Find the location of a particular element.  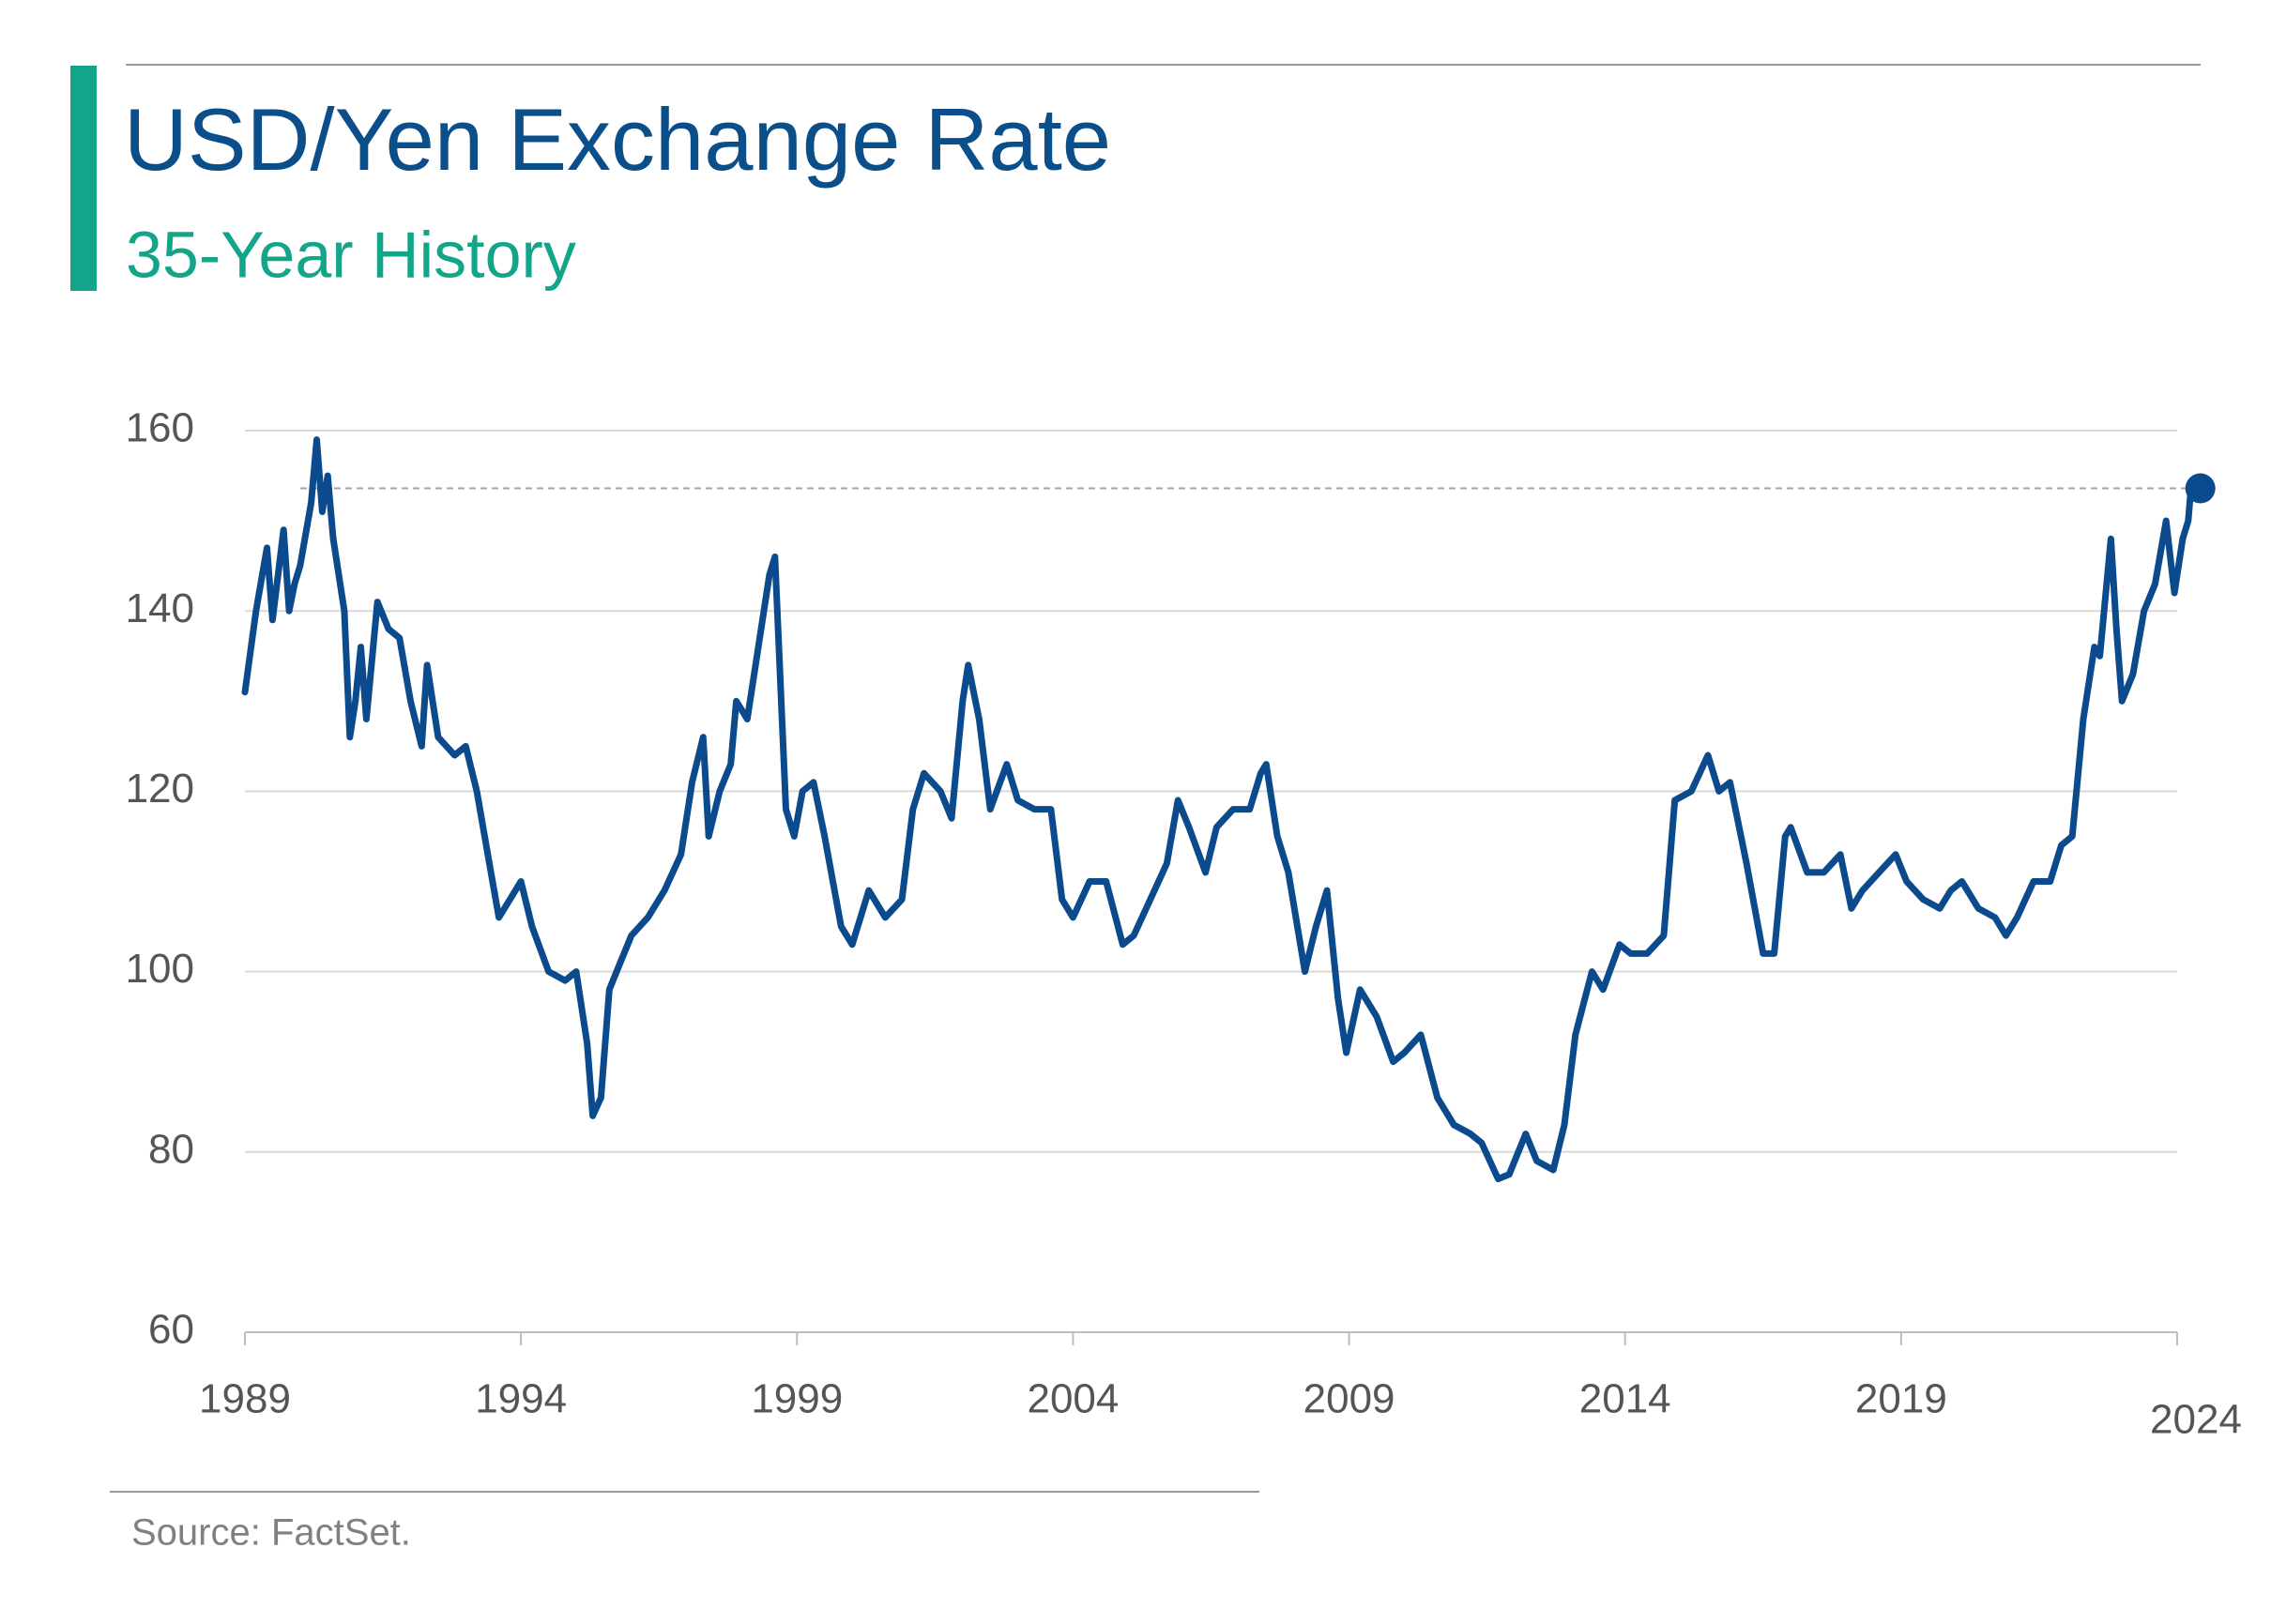

x-tick-label: 2004 is located at coordinates (1073, 1399).